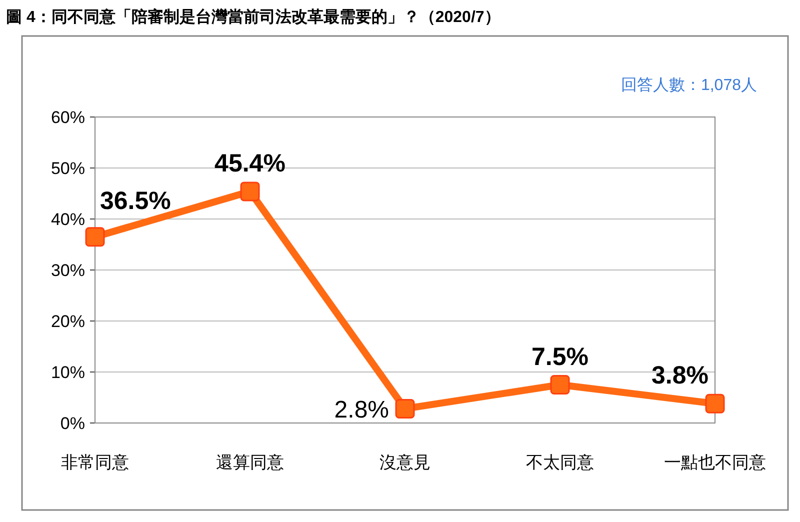 Image resolution: width=800 pixels, height=522 pixels. Describe the element at coordinates (95, 462) in the screenshot. I see `x-tick-label: 非常同意` at that location.